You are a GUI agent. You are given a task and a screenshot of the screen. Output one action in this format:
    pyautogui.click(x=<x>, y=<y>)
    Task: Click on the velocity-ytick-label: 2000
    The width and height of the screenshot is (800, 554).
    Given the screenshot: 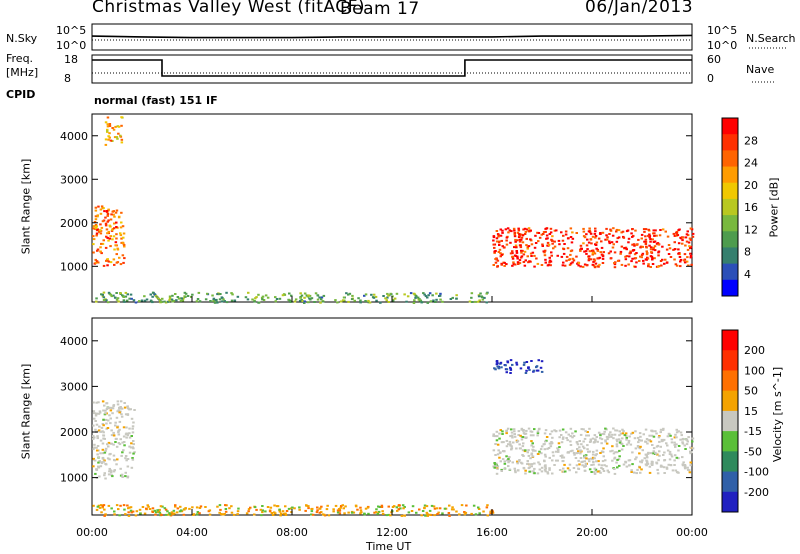 What is the action you would take?
    pyautogui.click(x=74, y=432)
    